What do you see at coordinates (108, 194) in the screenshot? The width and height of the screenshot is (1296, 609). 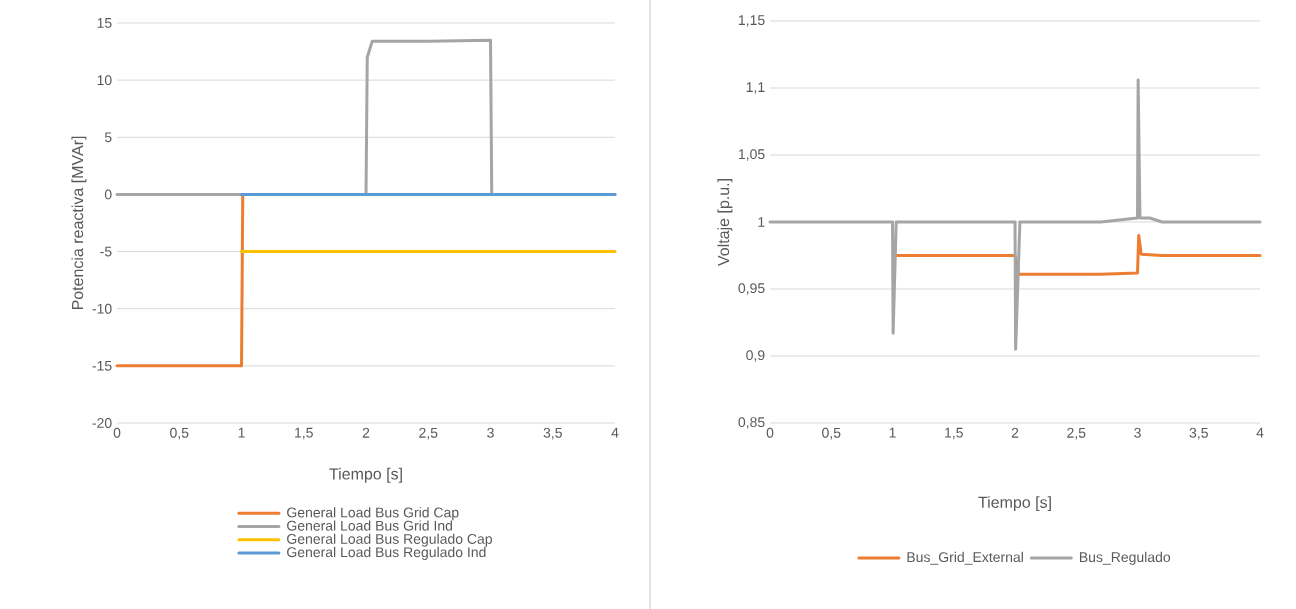 I see `y-tick-label: 0` at bounding box center [108, 194].